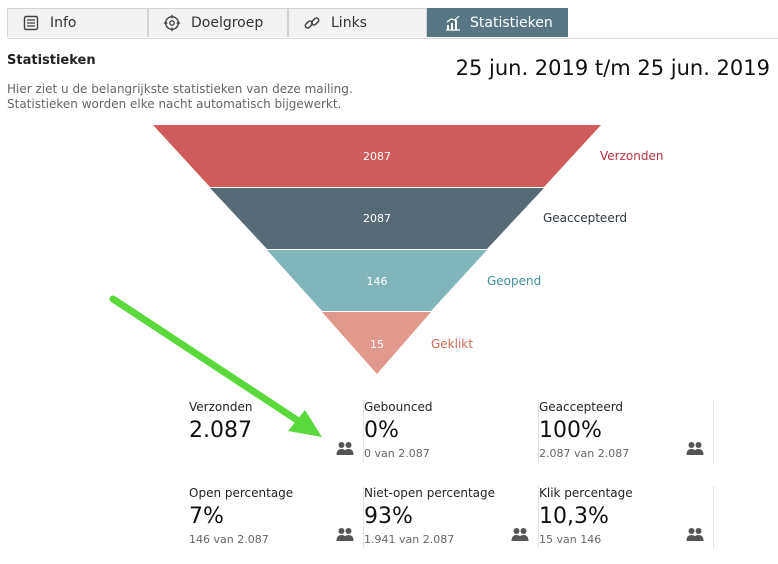  I want to click on target-icon, so click(172, 23).